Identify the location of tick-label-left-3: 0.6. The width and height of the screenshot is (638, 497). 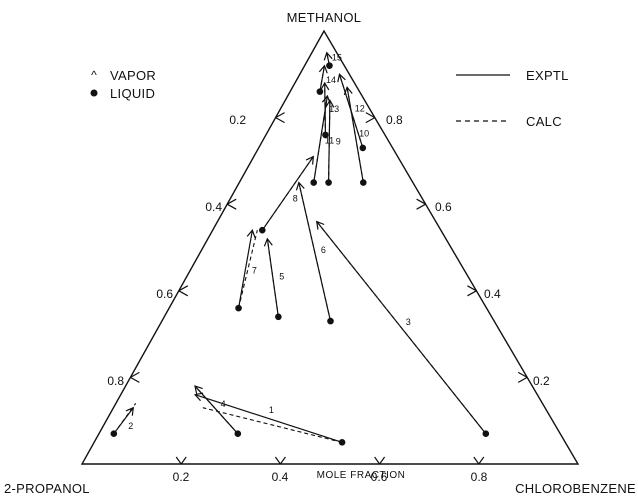
(164, 294).